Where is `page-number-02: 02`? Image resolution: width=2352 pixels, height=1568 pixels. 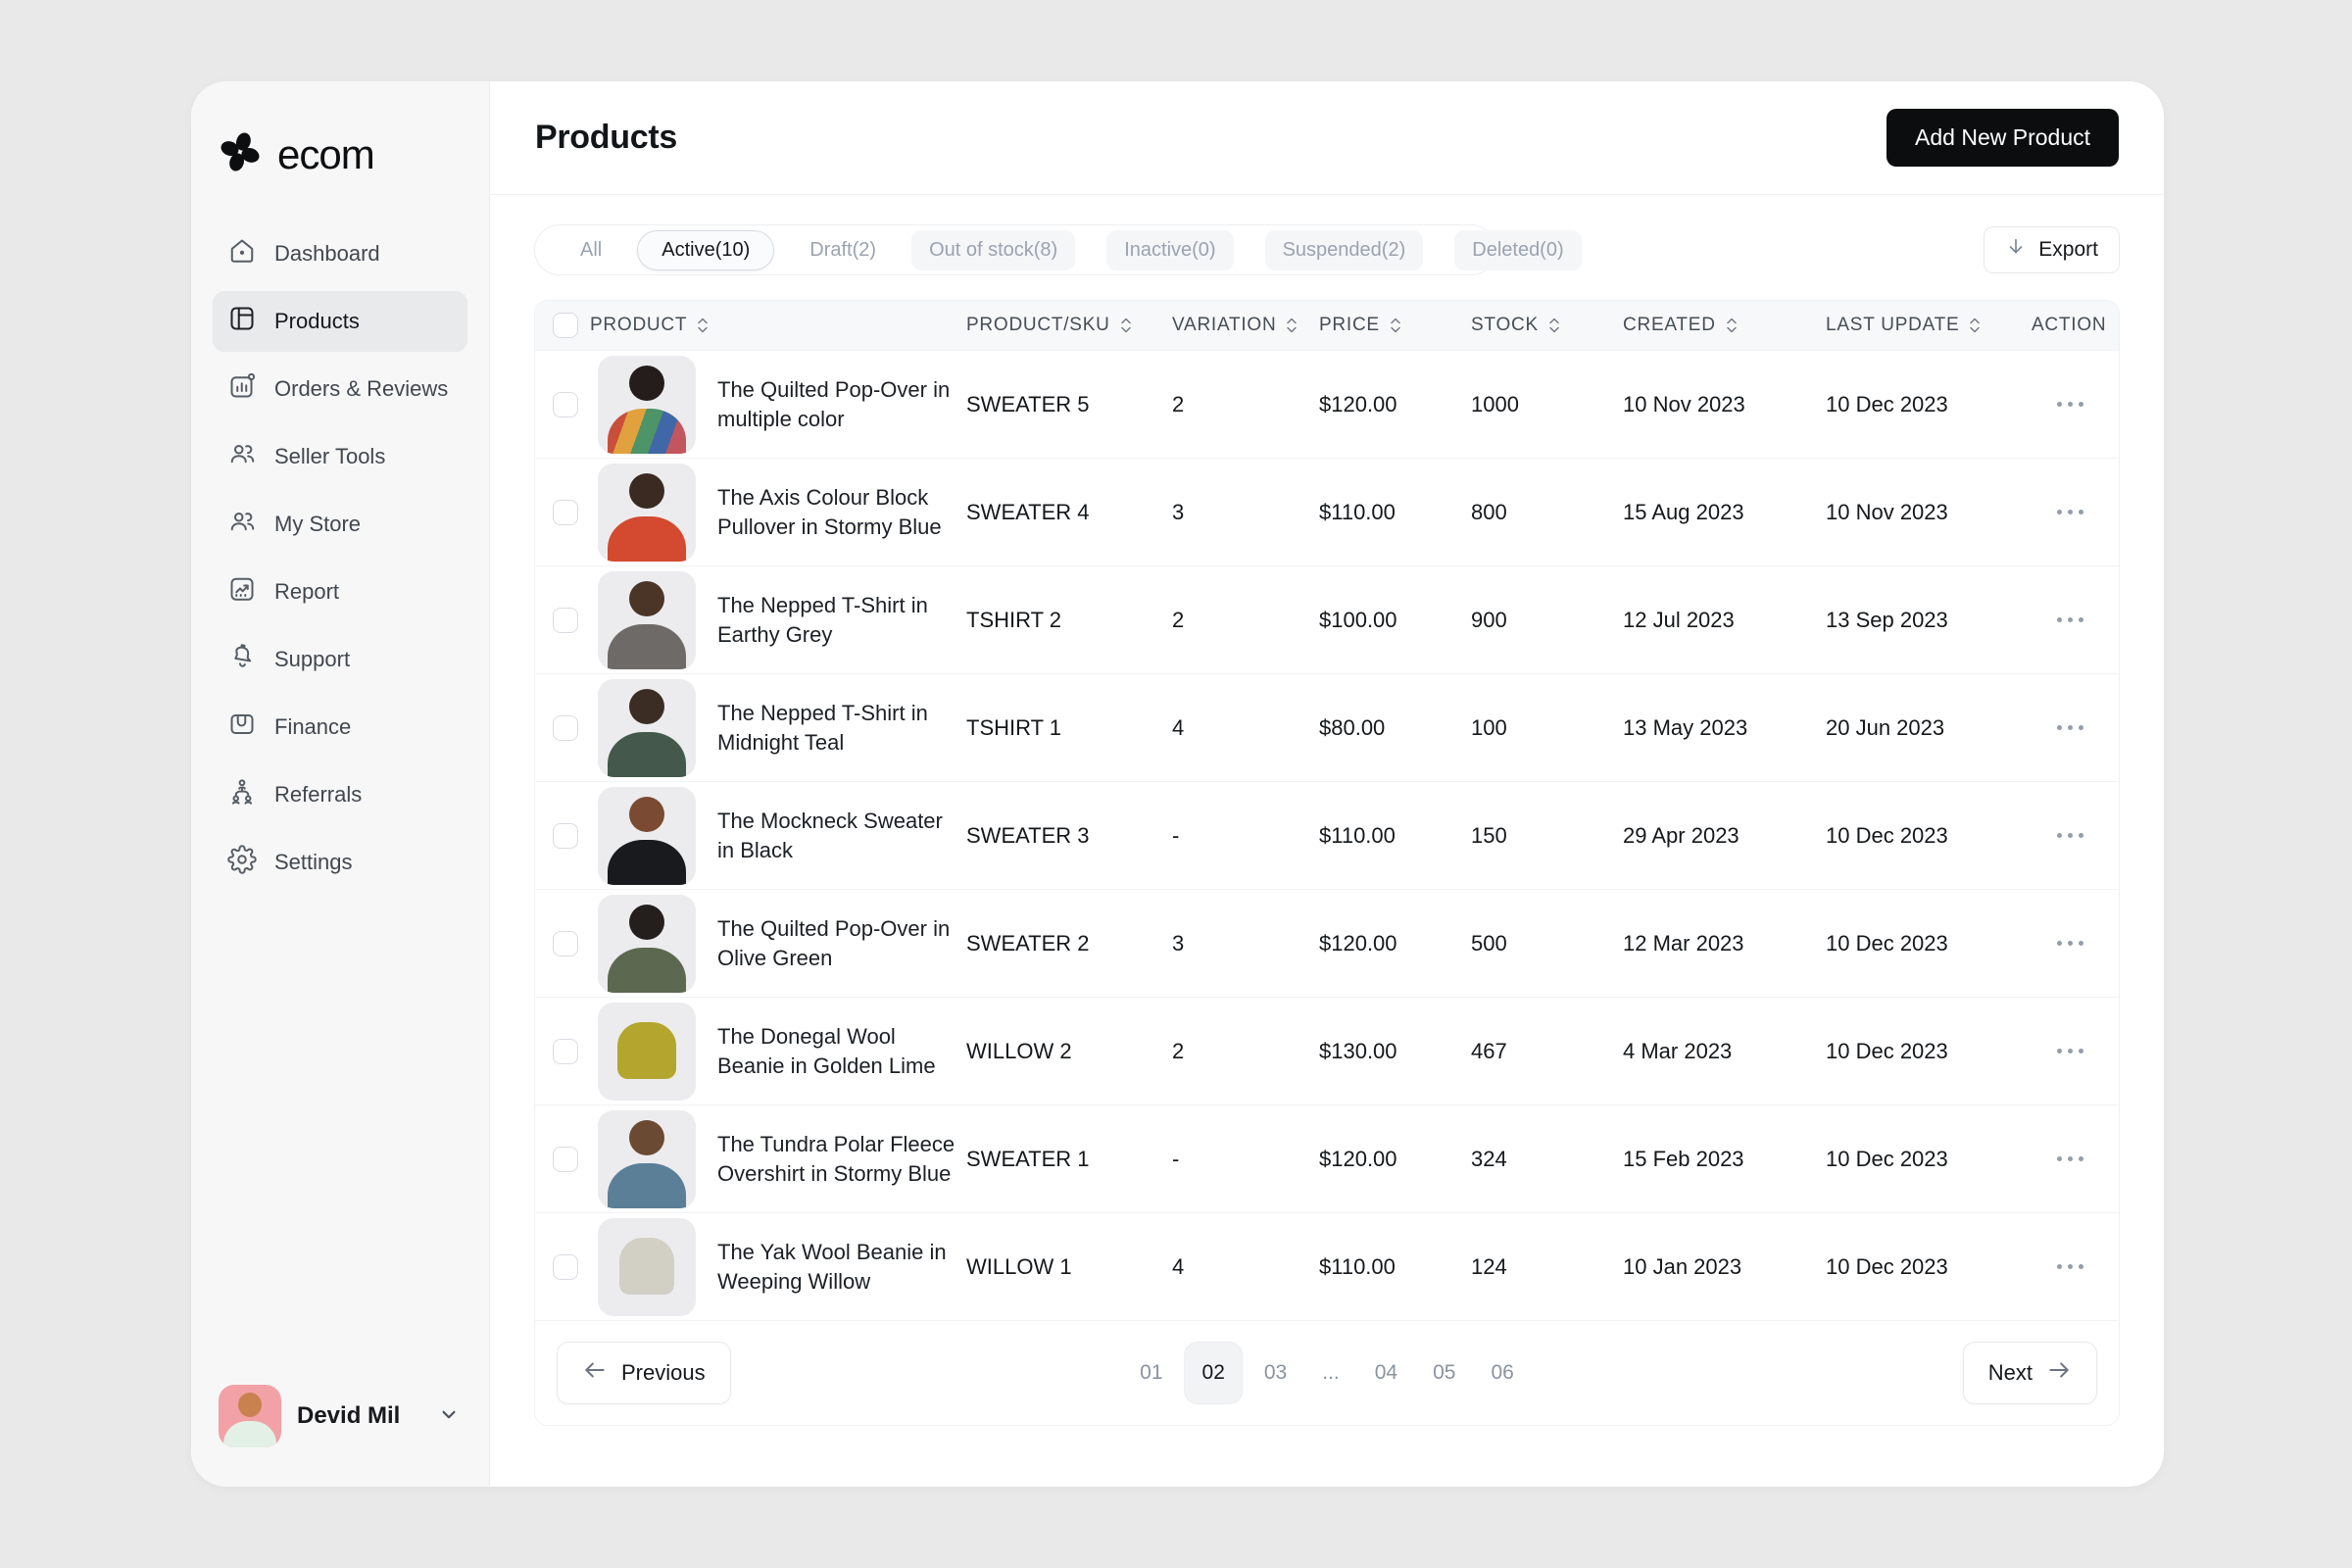
page-number-02: 02 is located at coordinates (1213, 1373).